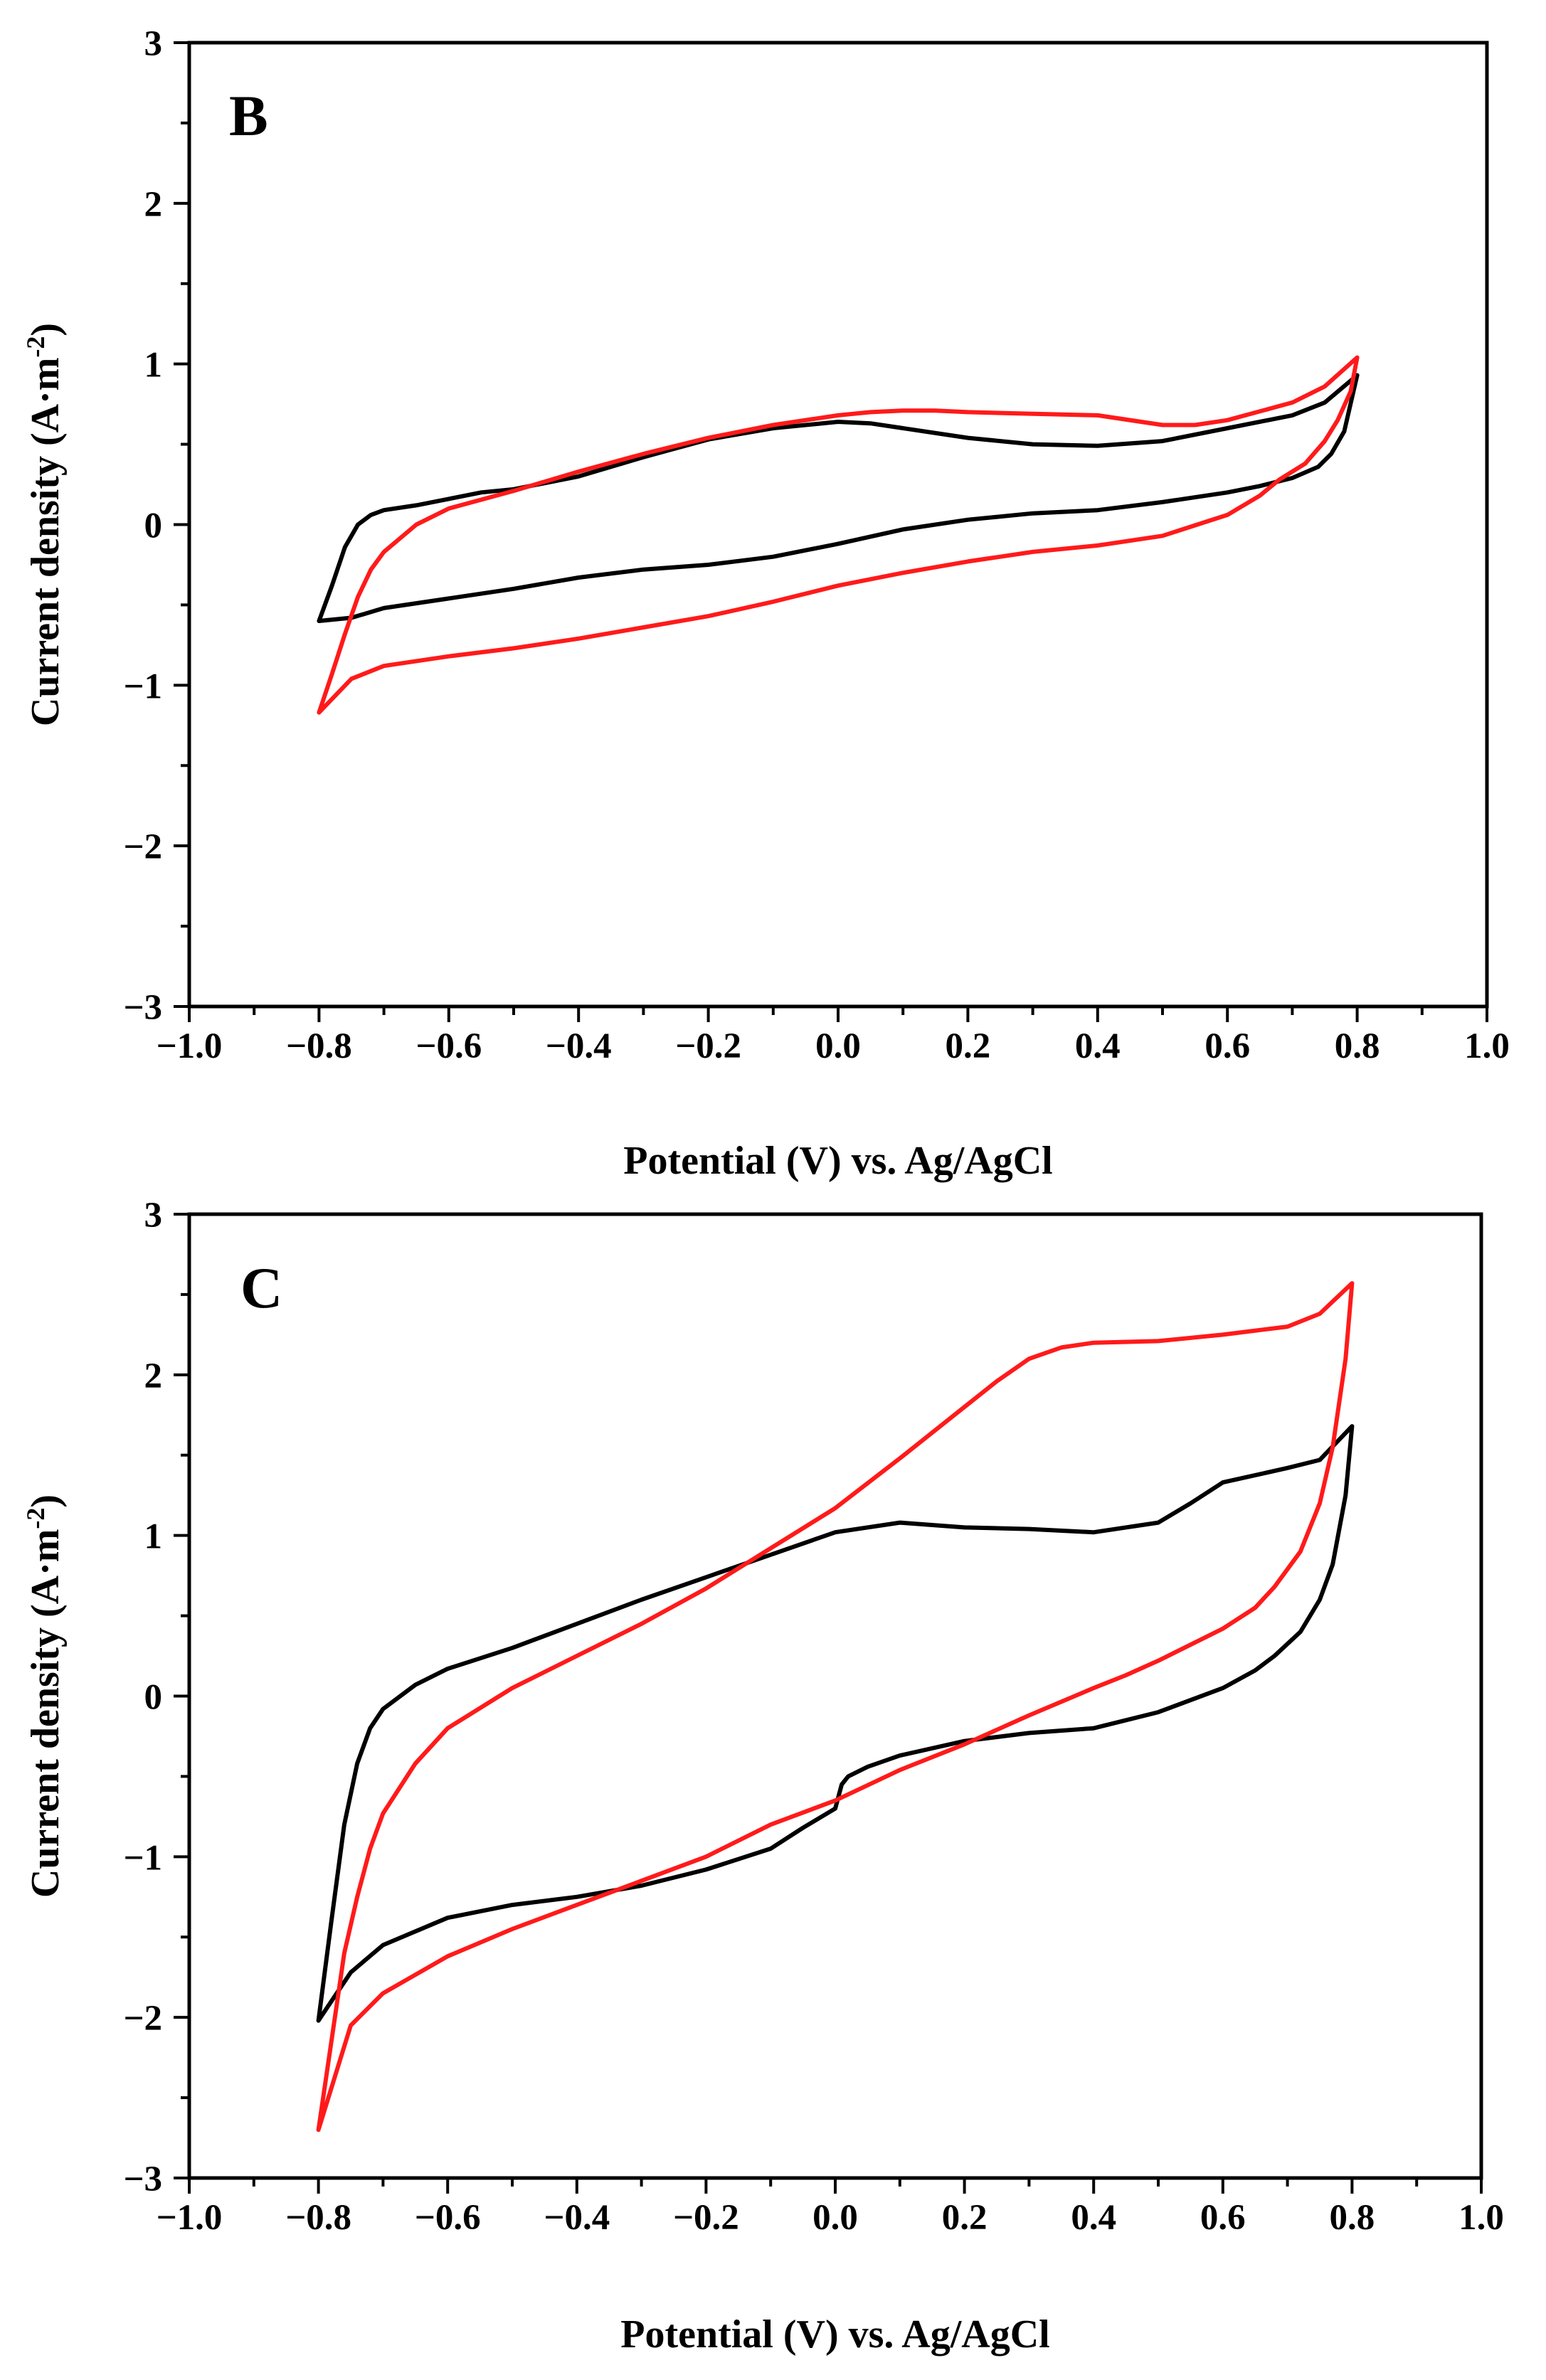 This screenshot has width=1546, height=2380. I want to click on panel-c-x-axis-title: Potential (V) vs. Ag/AgCl, so click(835, 2334).